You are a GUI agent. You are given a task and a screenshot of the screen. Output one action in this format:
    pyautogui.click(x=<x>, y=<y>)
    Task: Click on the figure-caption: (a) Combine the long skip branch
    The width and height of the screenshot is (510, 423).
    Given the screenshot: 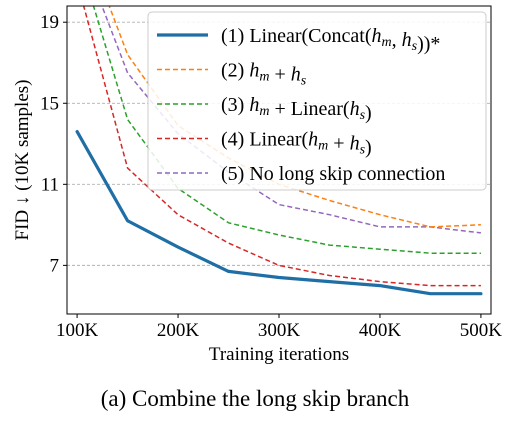 What is the action you would take?
    pyautogui.click(x=255, y=398)
    